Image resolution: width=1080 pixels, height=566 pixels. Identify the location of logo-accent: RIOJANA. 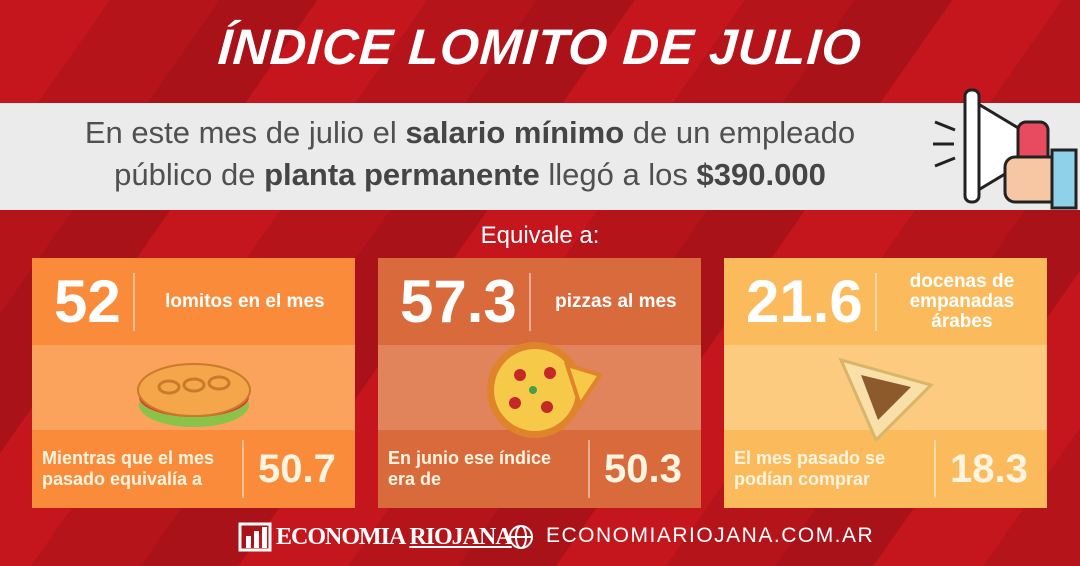
(460, 537).